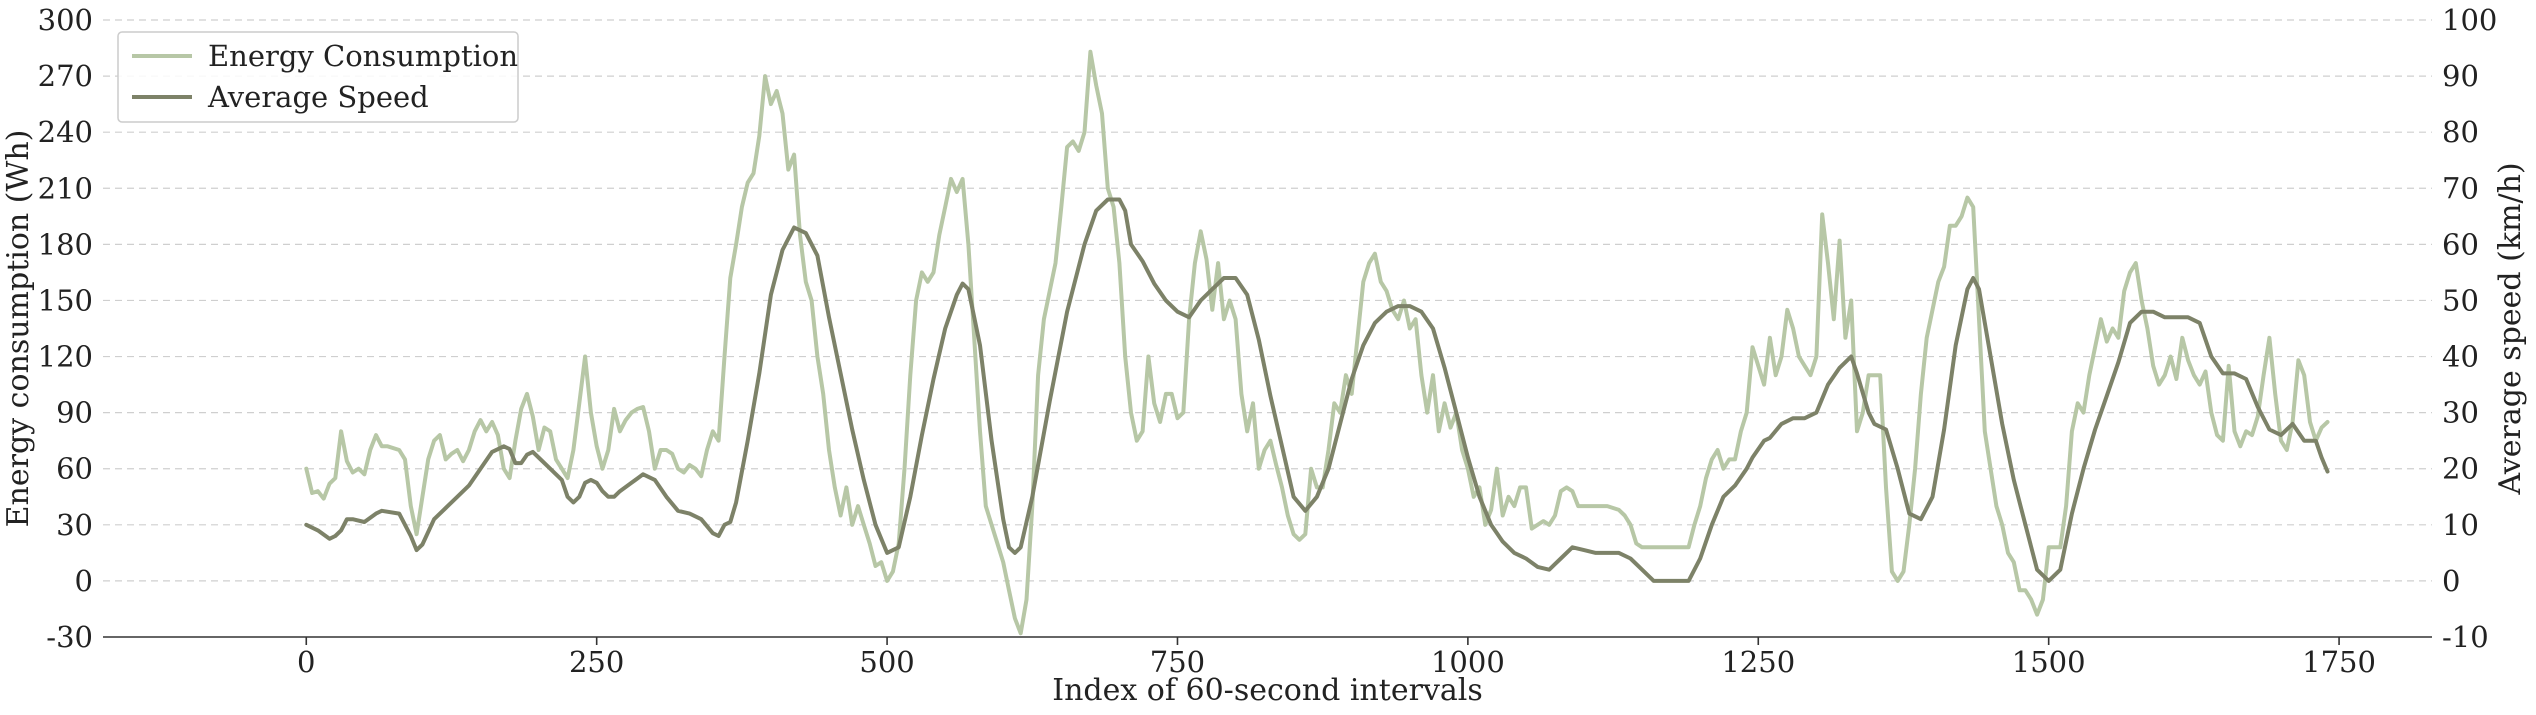 The height and width of the screenshot is (715, 2536). What do you see at coordinates (74, 469) in the screenshot?
I see `left-y-tick-label: 60` at bounding box center [74, 469].